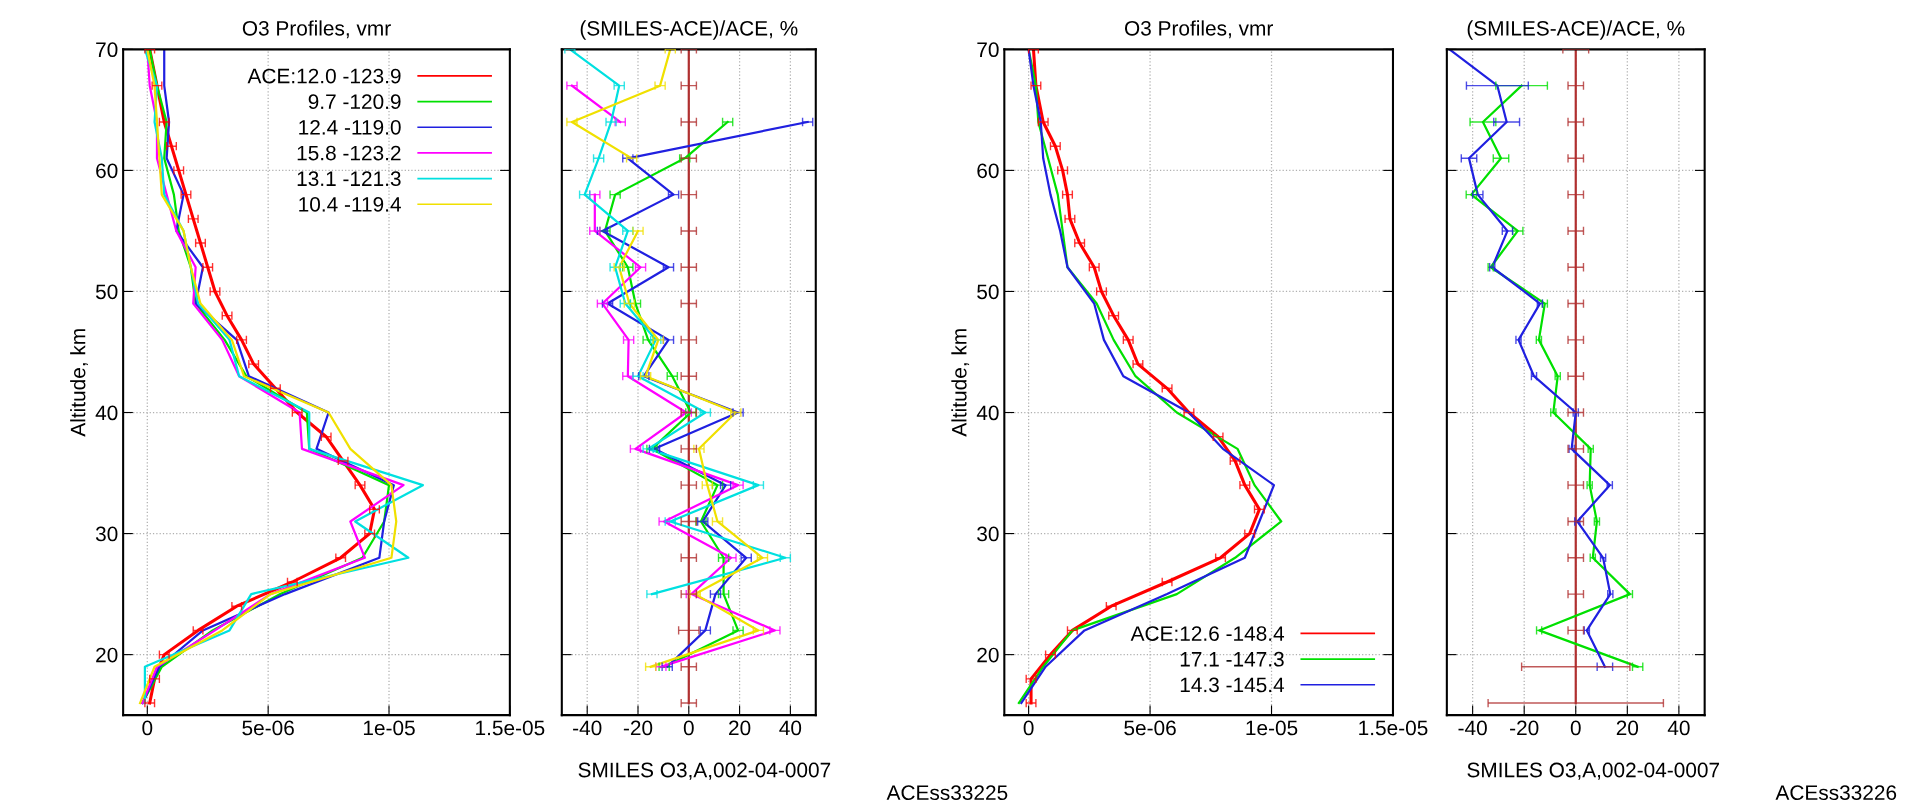 The height and width of the screenshot is (809, 1924). I want to click on legend-label: 14.3 -145.4, so click(1232, 685).